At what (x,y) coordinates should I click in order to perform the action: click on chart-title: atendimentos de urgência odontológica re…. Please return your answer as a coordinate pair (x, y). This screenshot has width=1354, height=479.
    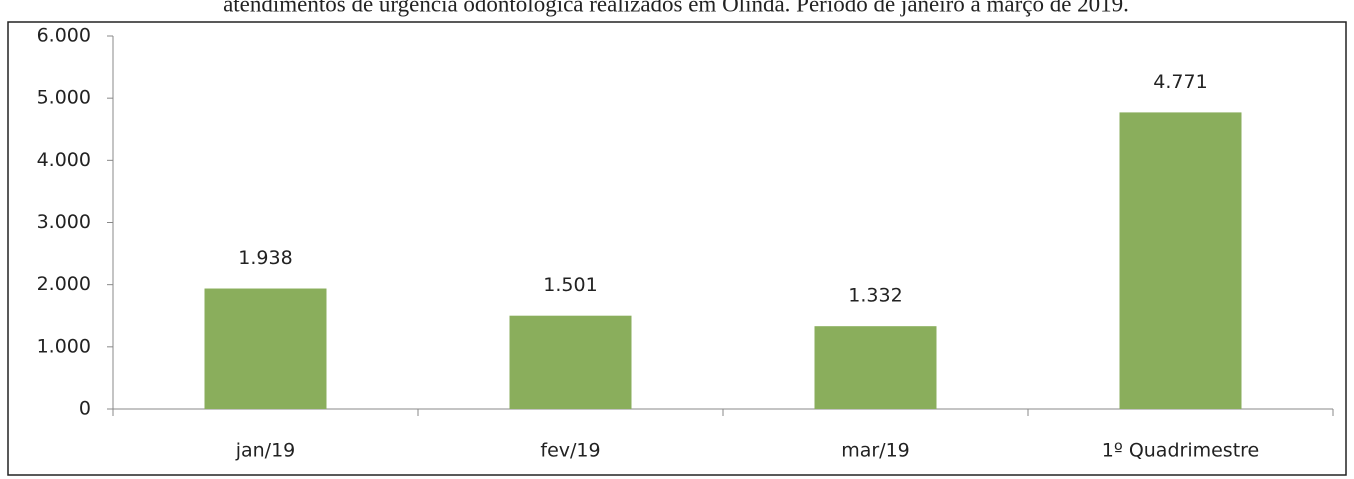
    Looking at the image, I should click on (676, 8).